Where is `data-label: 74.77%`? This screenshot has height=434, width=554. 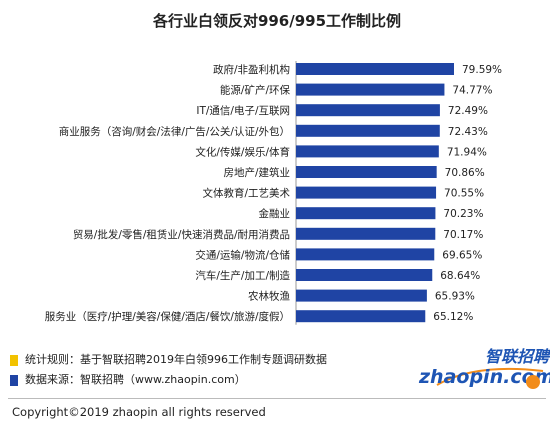 data-label: 74.77% is located at coordinates (472, 91).